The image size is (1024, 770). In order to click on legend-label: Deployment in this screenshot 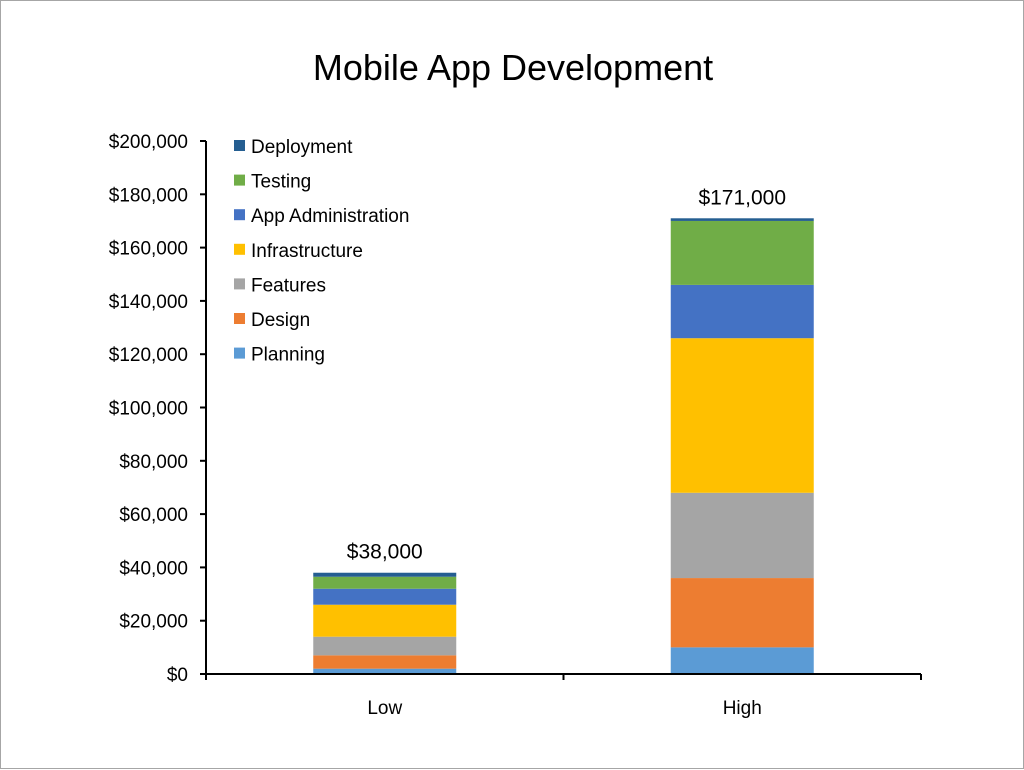, I will do `click(302, 147)`.